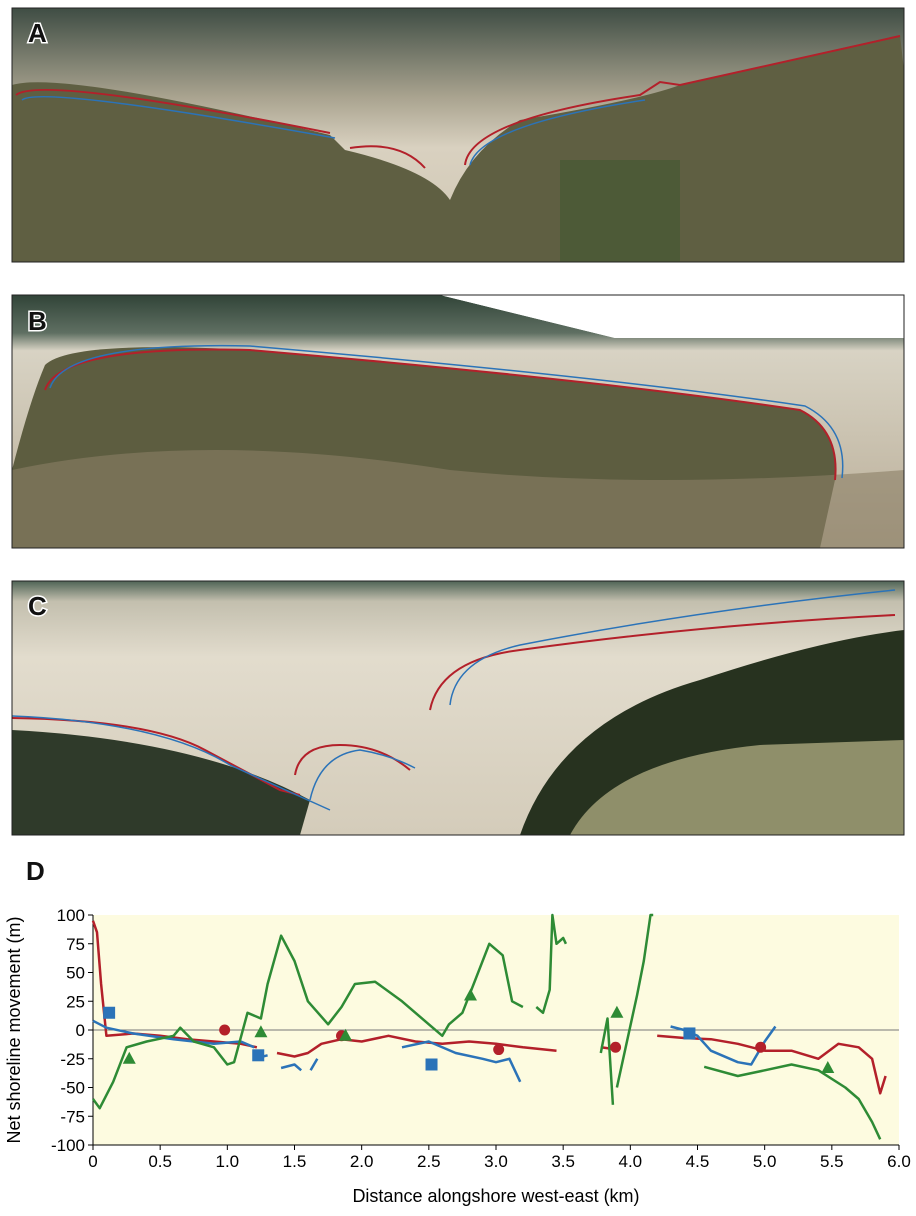  I want to click on y-tick-label: 100, so click(71, 915).